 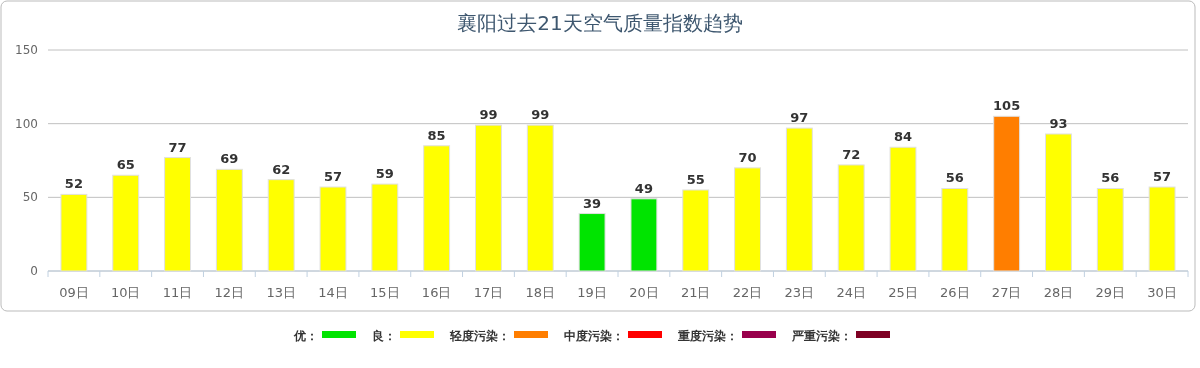 I want to click on data-label: 62, so click(x=281, y=169).